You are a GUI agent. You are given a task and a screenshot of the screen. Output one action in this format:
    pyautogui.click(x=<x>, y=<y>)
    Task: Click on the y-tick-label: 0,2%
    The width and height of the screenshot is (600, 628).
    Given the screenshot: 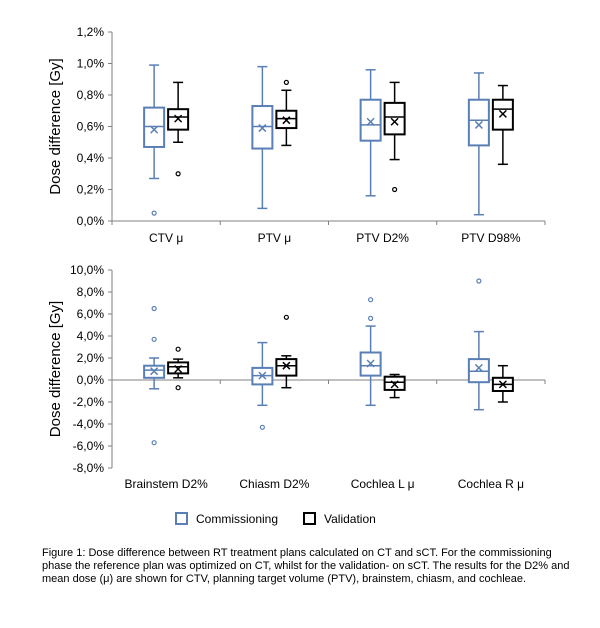 What is the action you would take?
    pyautogui.click(x=91, y=190)
    